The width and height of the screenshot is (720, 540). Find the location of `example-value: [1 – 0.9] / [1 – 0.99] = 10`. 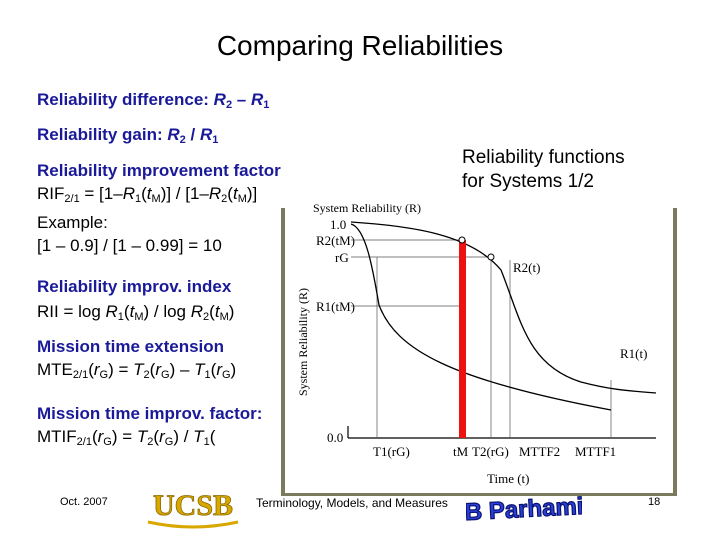

example-value: [1 – 0.9] / [1 – 0.99] = 10 is located at coordinates (129, 245).